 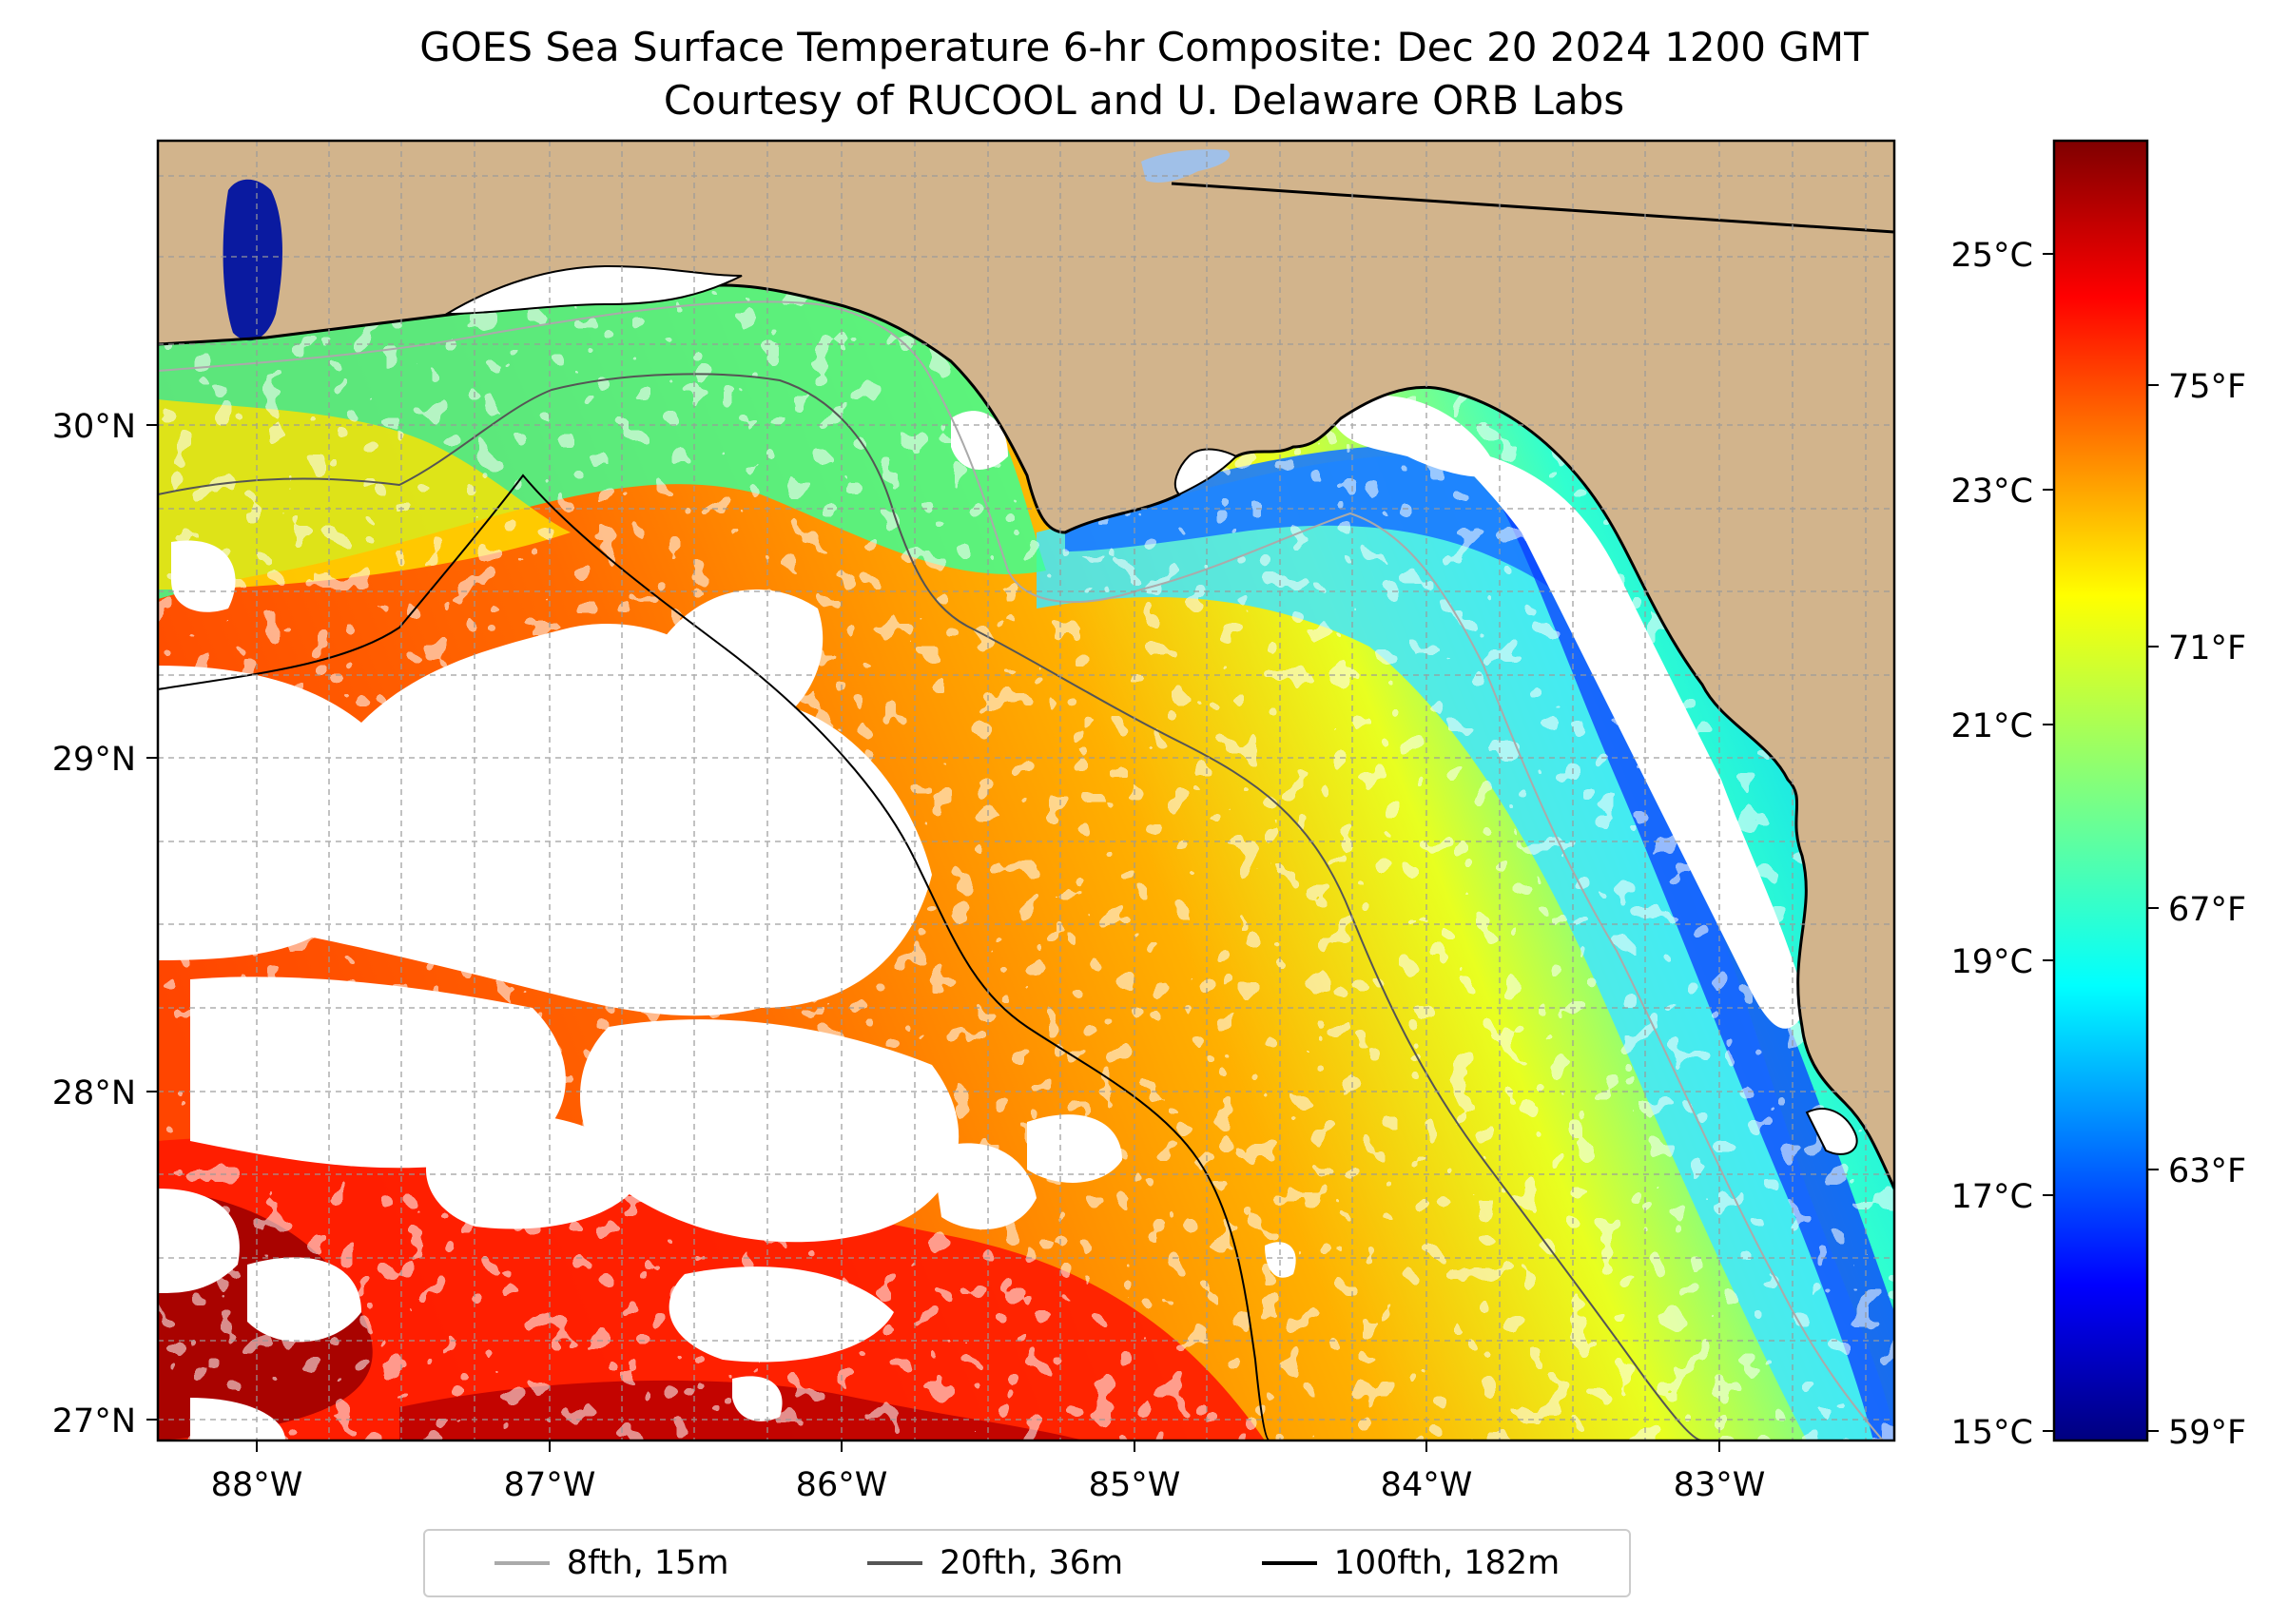 What do you see at coordinates (648, 1563) in the screenshot?
I see `legend-label-8fth: 8fth, 15m` at bounding box center [648, 1563].